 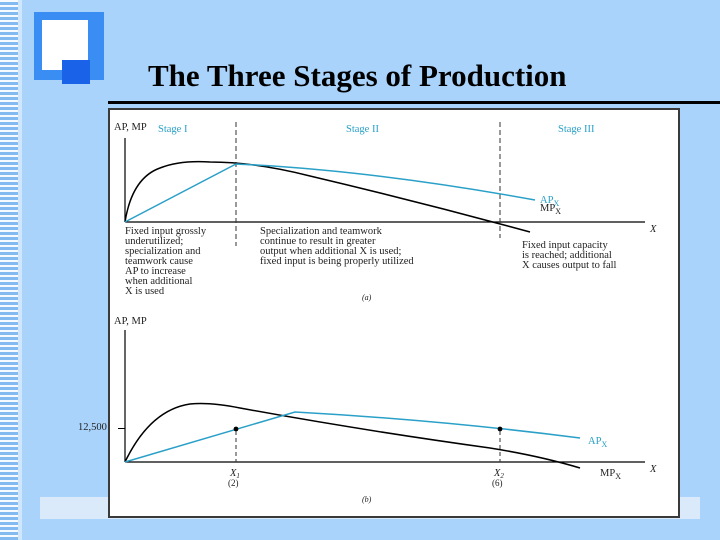 What do you see at coordinates (20, 270) in the screenshot?
I see `decorative-stripe-edge` at bounding box center [20, 270].